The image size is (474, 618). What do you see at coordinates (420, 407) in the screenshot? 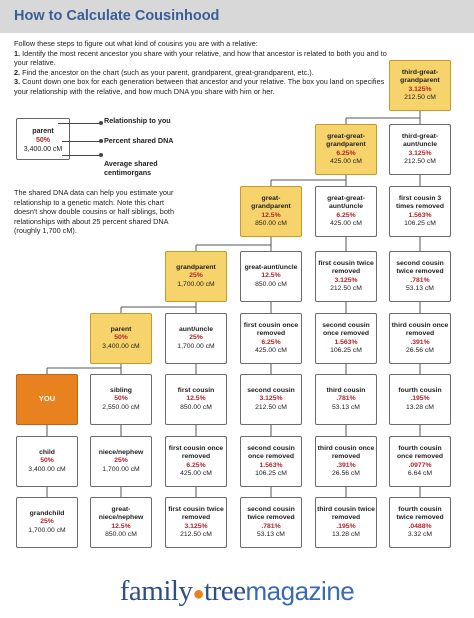
I see `box-centimorgans: 13.28 cM` at bounding box center [420, 407].